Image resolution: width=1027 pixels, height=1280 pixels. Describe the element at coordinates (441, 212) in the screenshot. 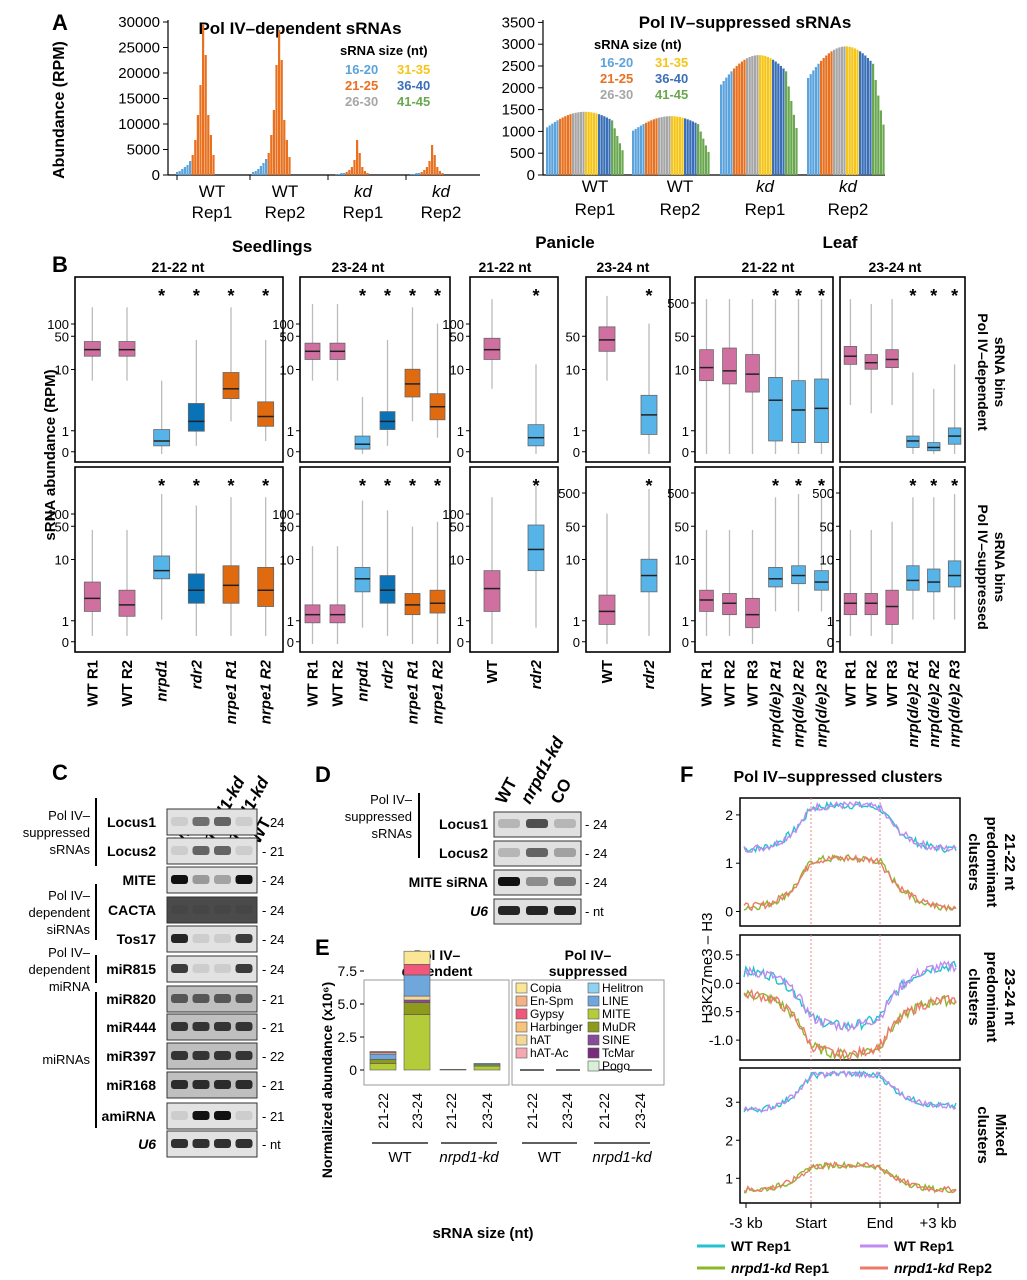

I see `xlabel-line2: Rep2` at that location.